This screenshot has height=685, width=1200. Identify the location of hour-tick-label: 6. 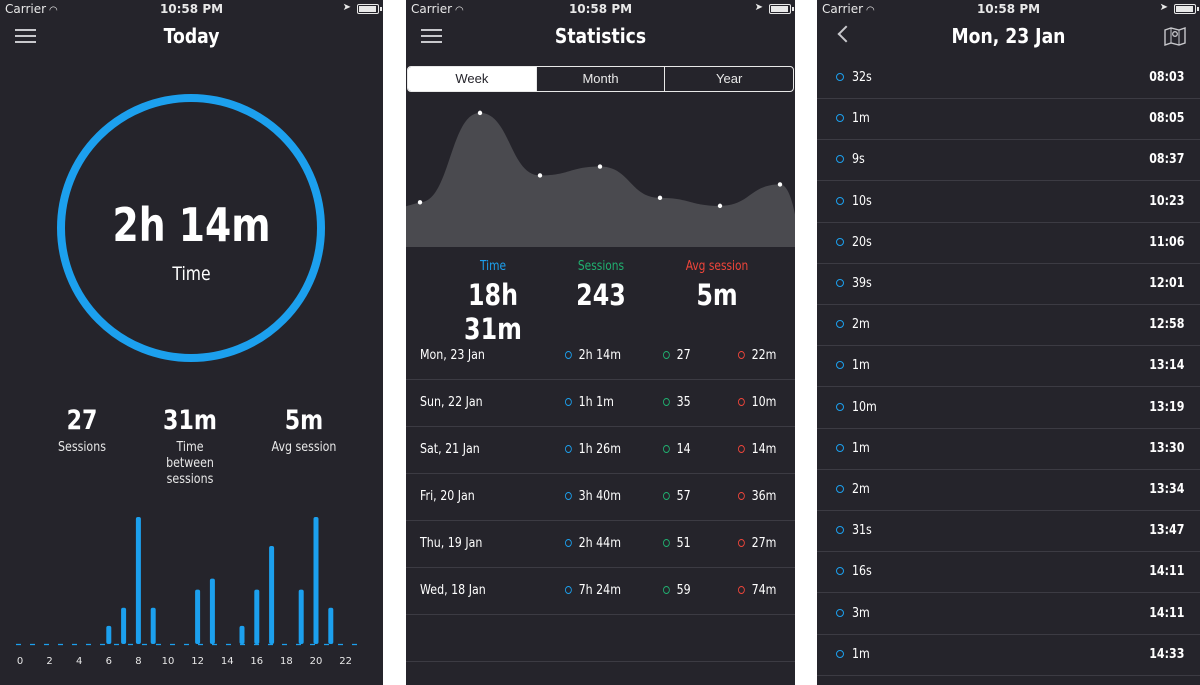
(109, 661).